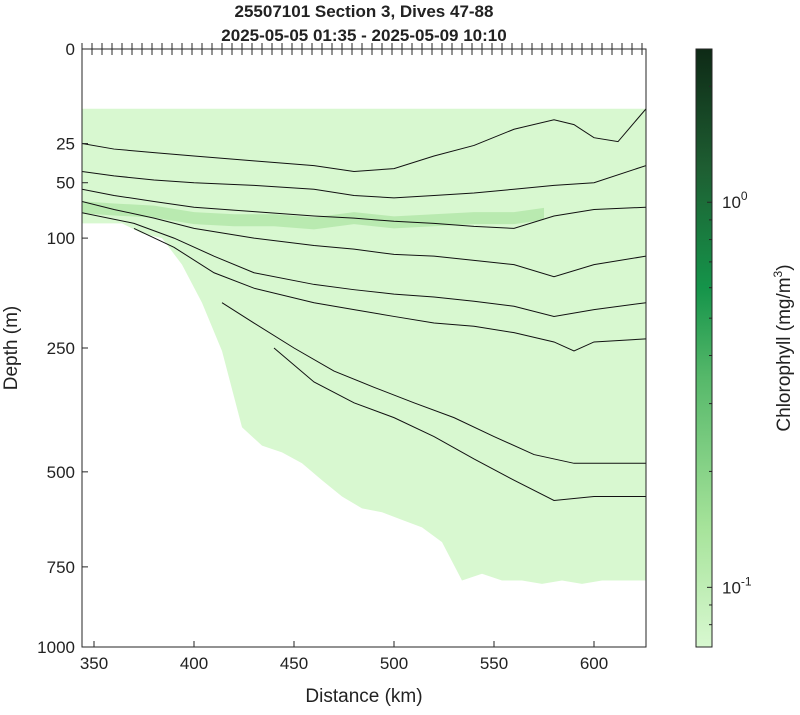  I want to click on colorbar, so click(704, 348).